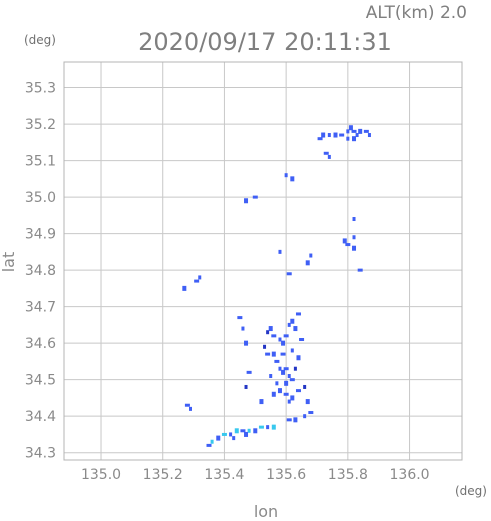  Describe the element at coordinates (224, 475) in the screenshot. I see `x-tick-label: 135.4` at that location.